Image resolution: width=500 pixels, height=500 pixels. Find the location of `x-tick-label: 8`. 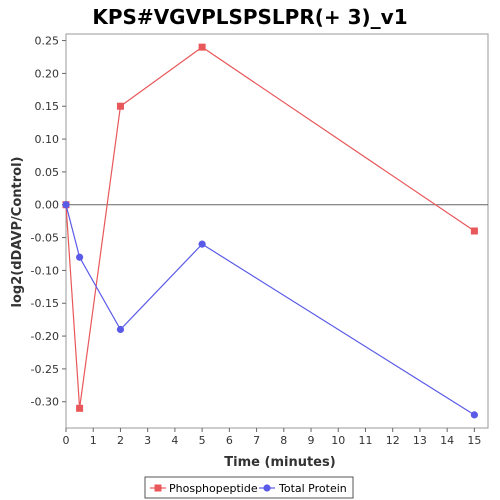

x-tick-label: 8 is located at coordinates (283, 440).